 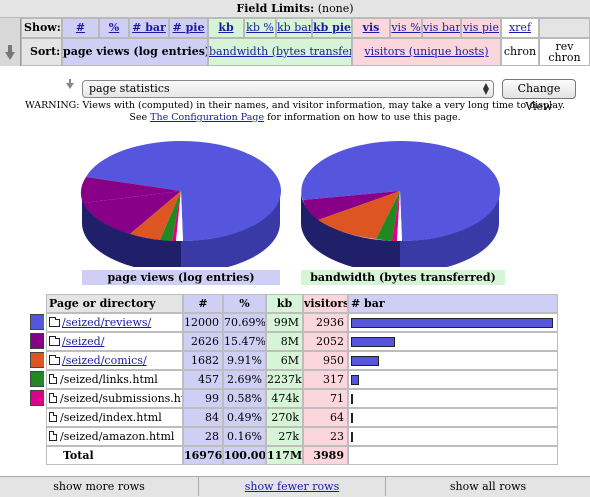 I want to click on table-row: /seized/2626 15.47% 8M 2052, so click(x=294, y=341).